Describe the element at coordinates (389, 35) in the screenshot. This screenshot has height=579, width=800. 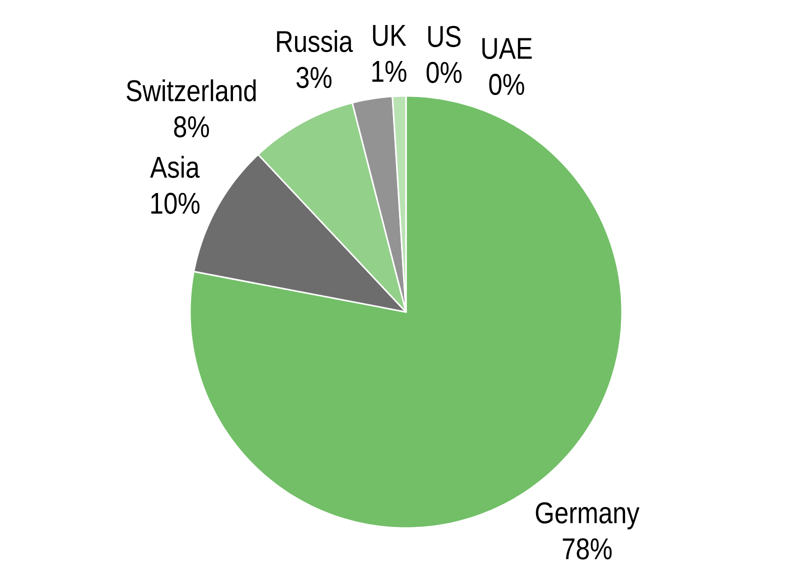
I see `slice-label: UK` at that location.